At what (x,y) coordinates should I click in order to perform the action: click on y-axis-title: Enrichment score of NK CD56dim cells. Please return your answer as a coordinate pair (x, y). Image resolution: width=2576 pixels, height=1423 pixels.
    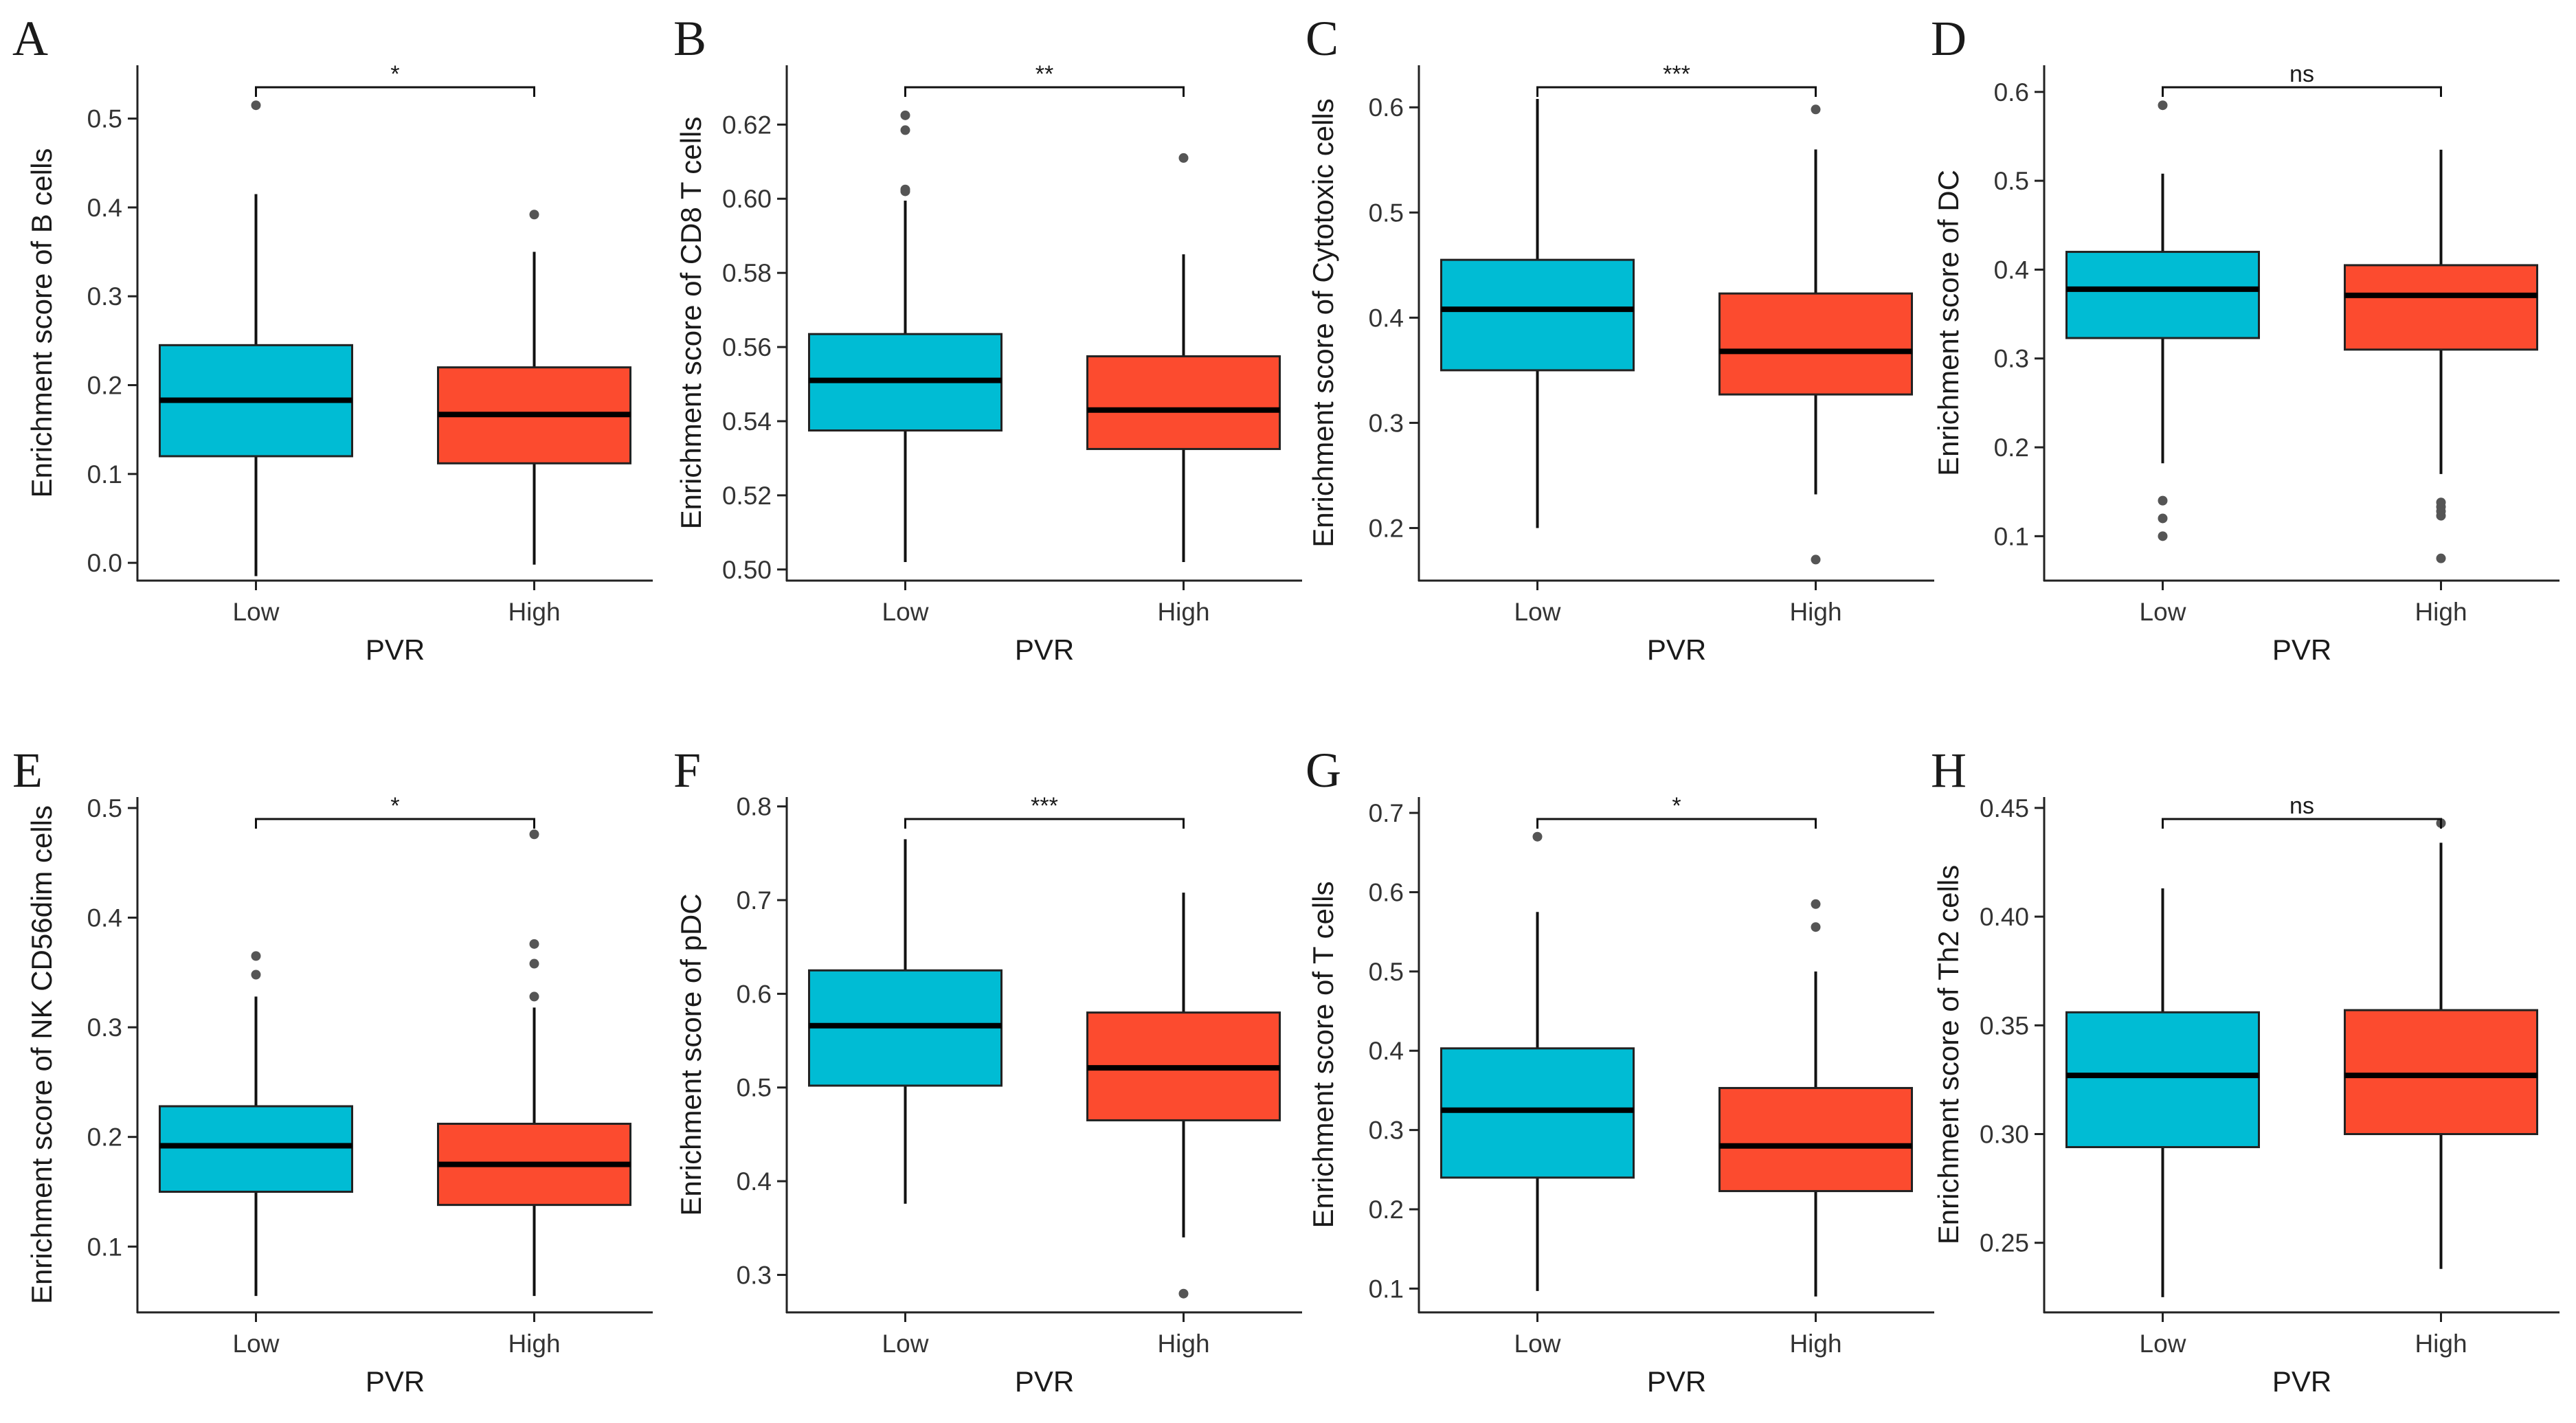
    Looking at the image, I should click on (41, 1054).